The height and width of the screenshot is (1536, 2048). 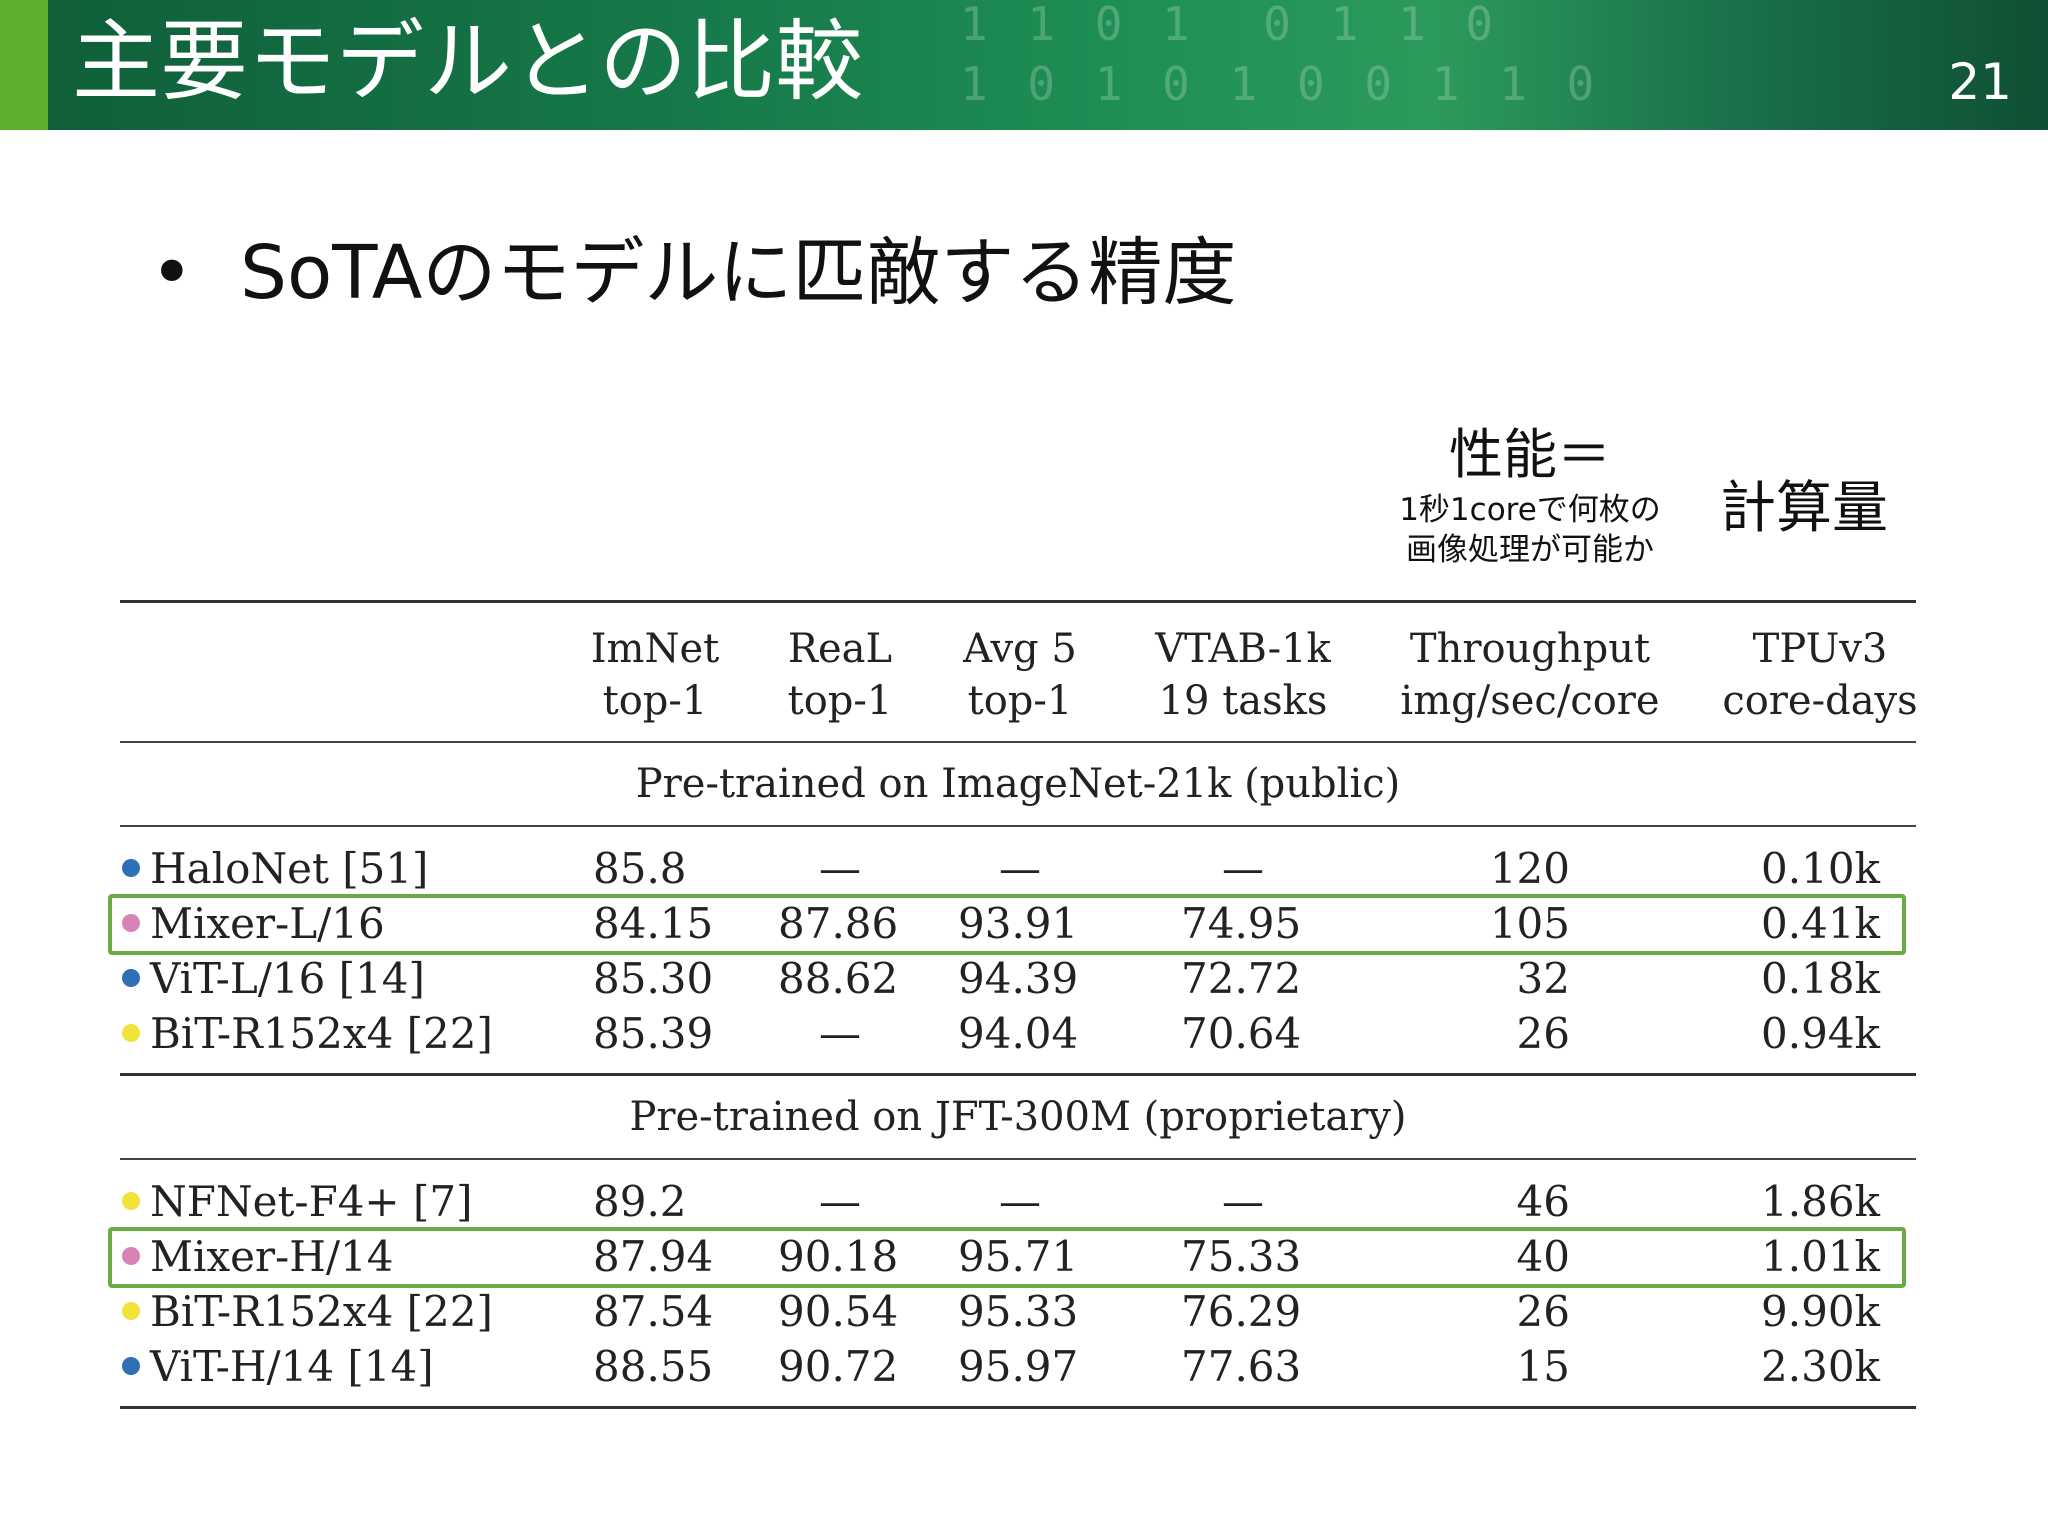 I want to click on value-cell: 0.10k, so click(x=1820, y=868).